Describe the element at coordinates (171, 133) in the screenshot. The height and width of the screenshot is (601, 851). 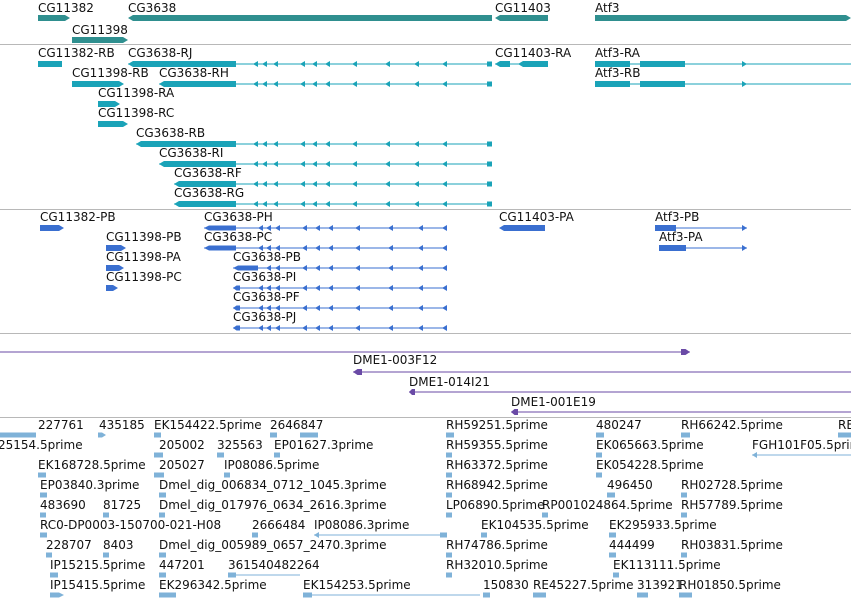
I see `transcript-label: CG3638-RB` at that location.